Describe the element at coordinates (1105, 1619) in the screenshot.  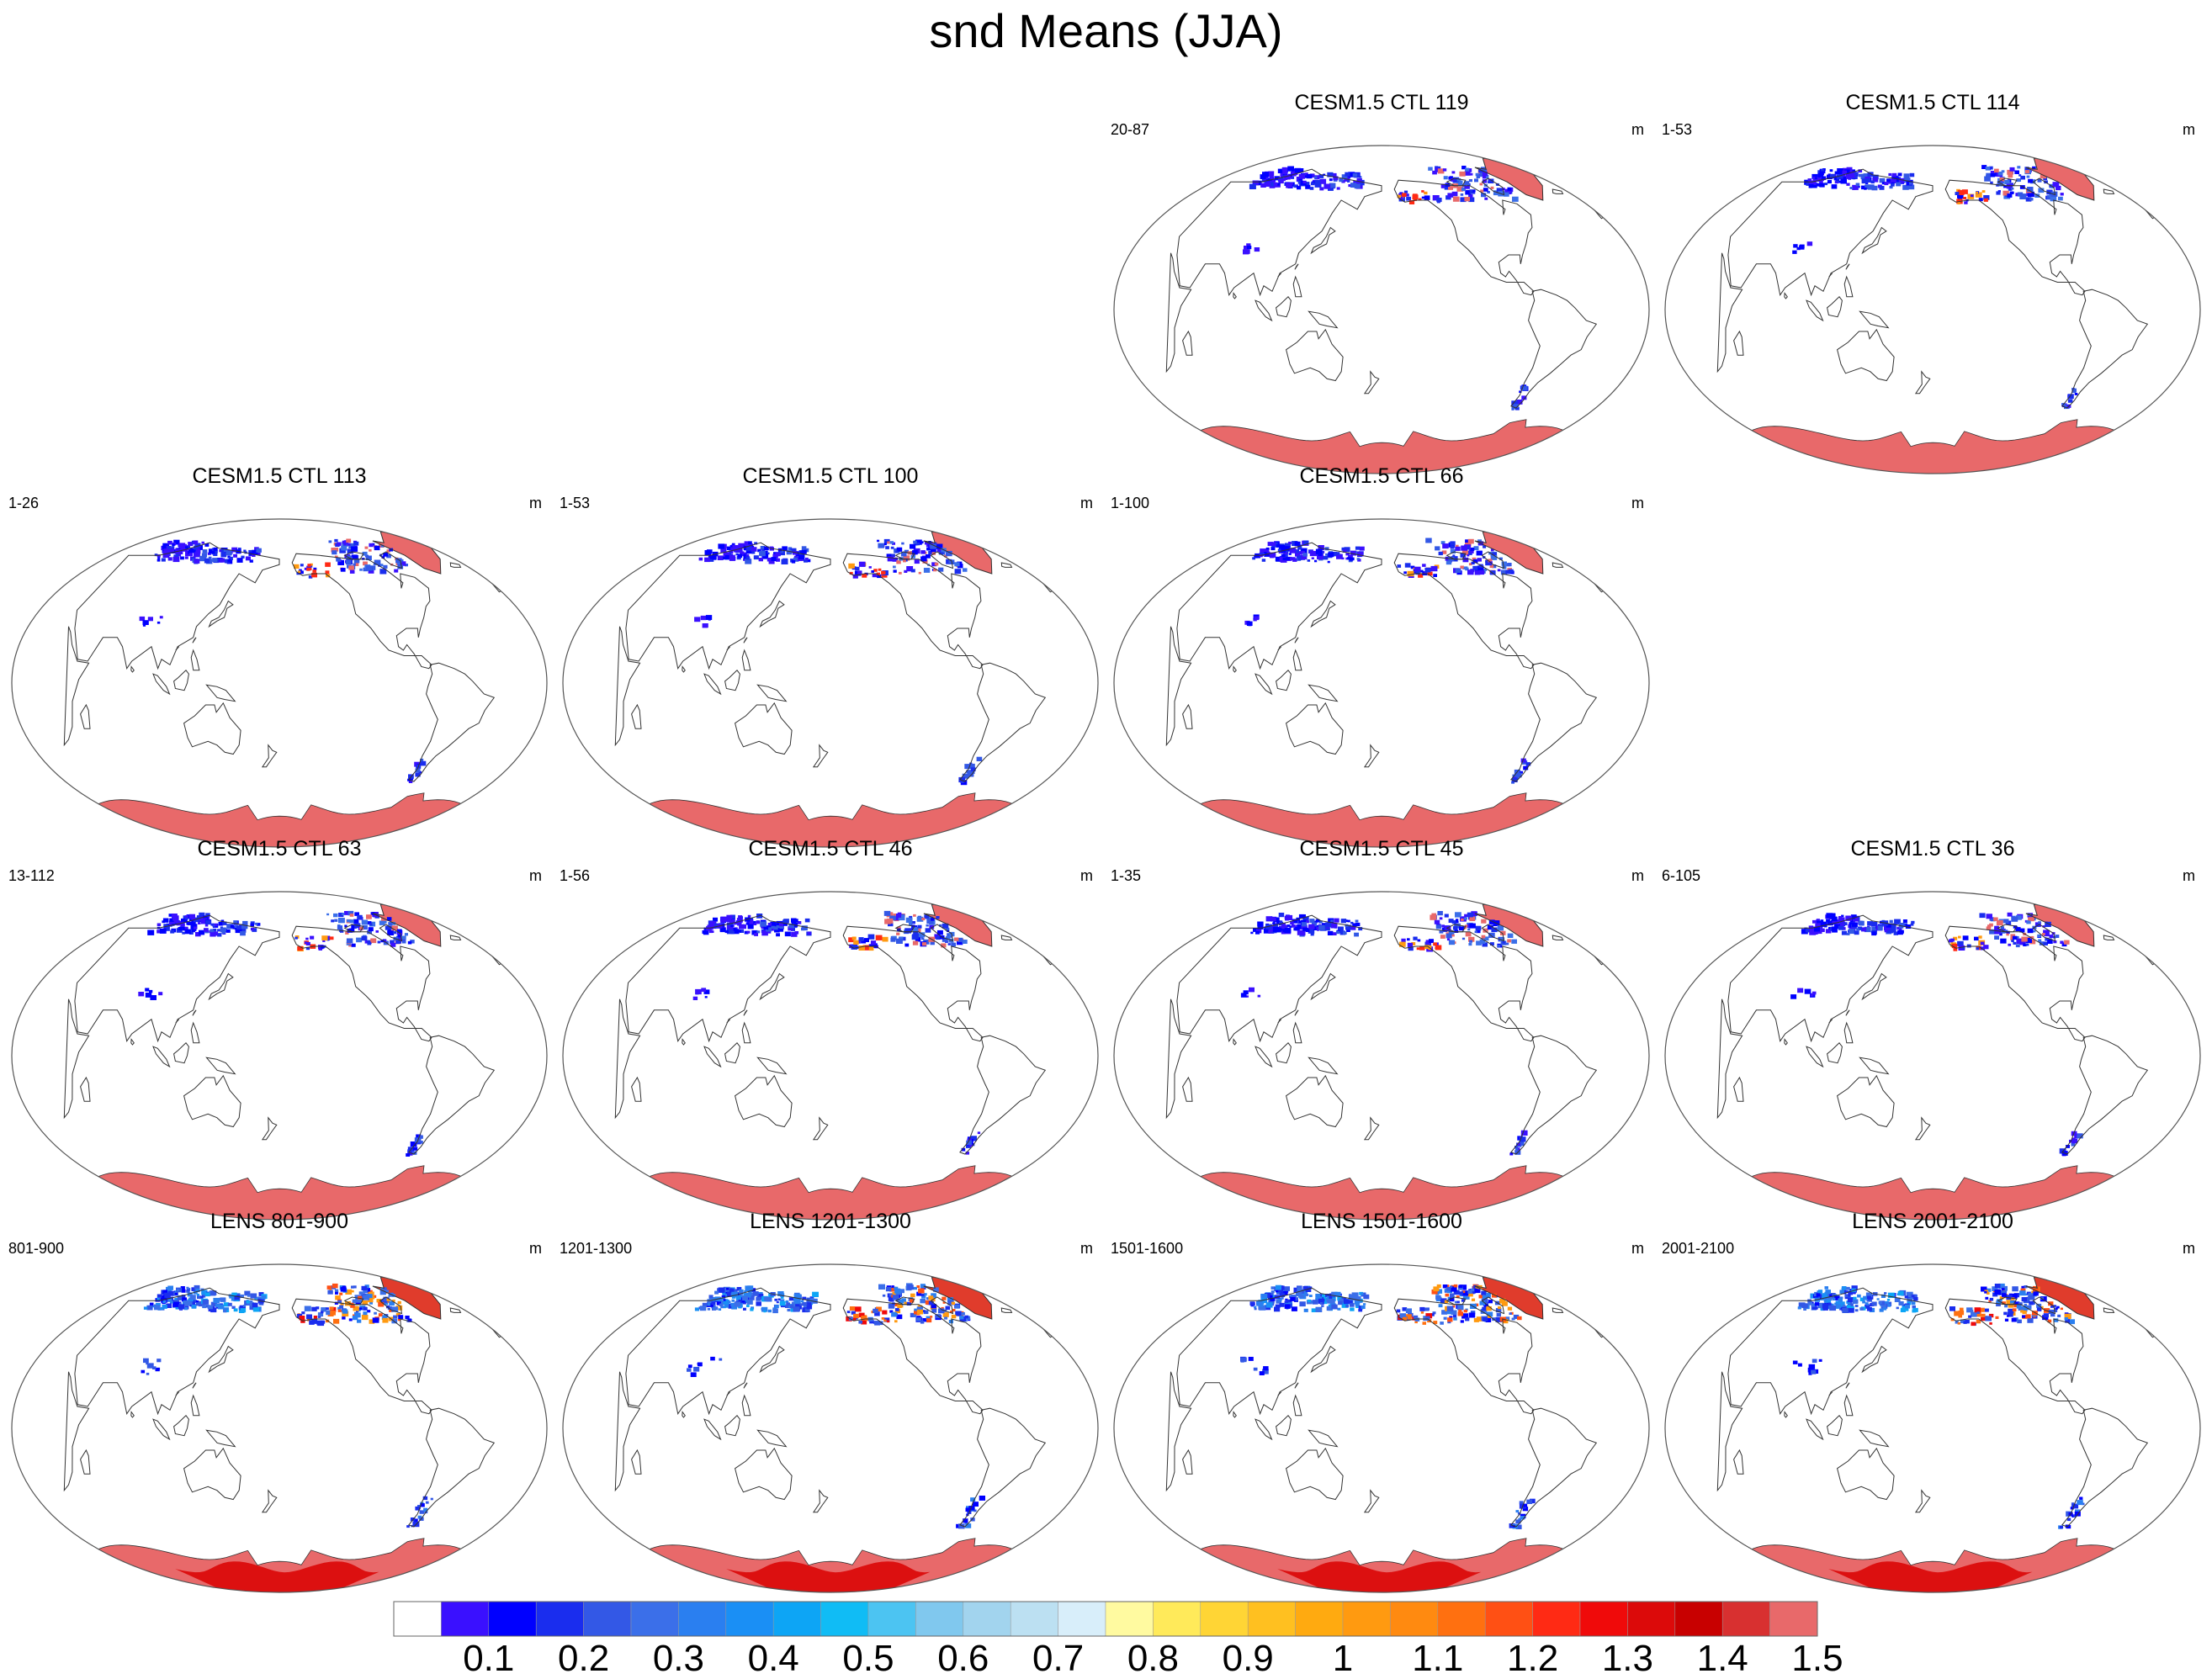
I see `colorbar-outline` at that location.